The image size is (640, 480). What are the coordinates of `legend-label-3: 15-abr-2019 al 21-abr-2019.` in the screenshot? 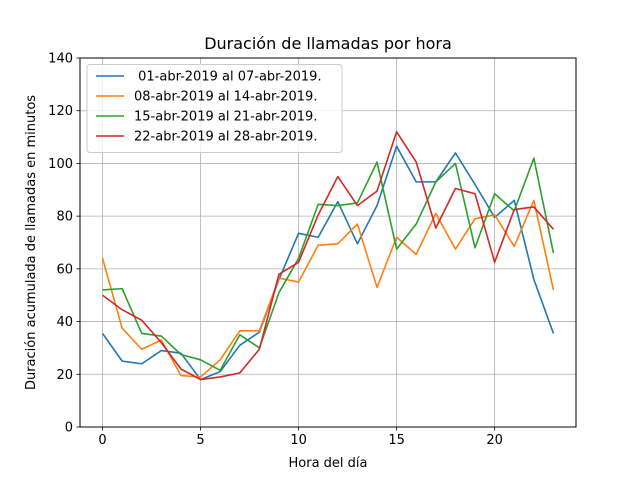 It's located at (225, 117).